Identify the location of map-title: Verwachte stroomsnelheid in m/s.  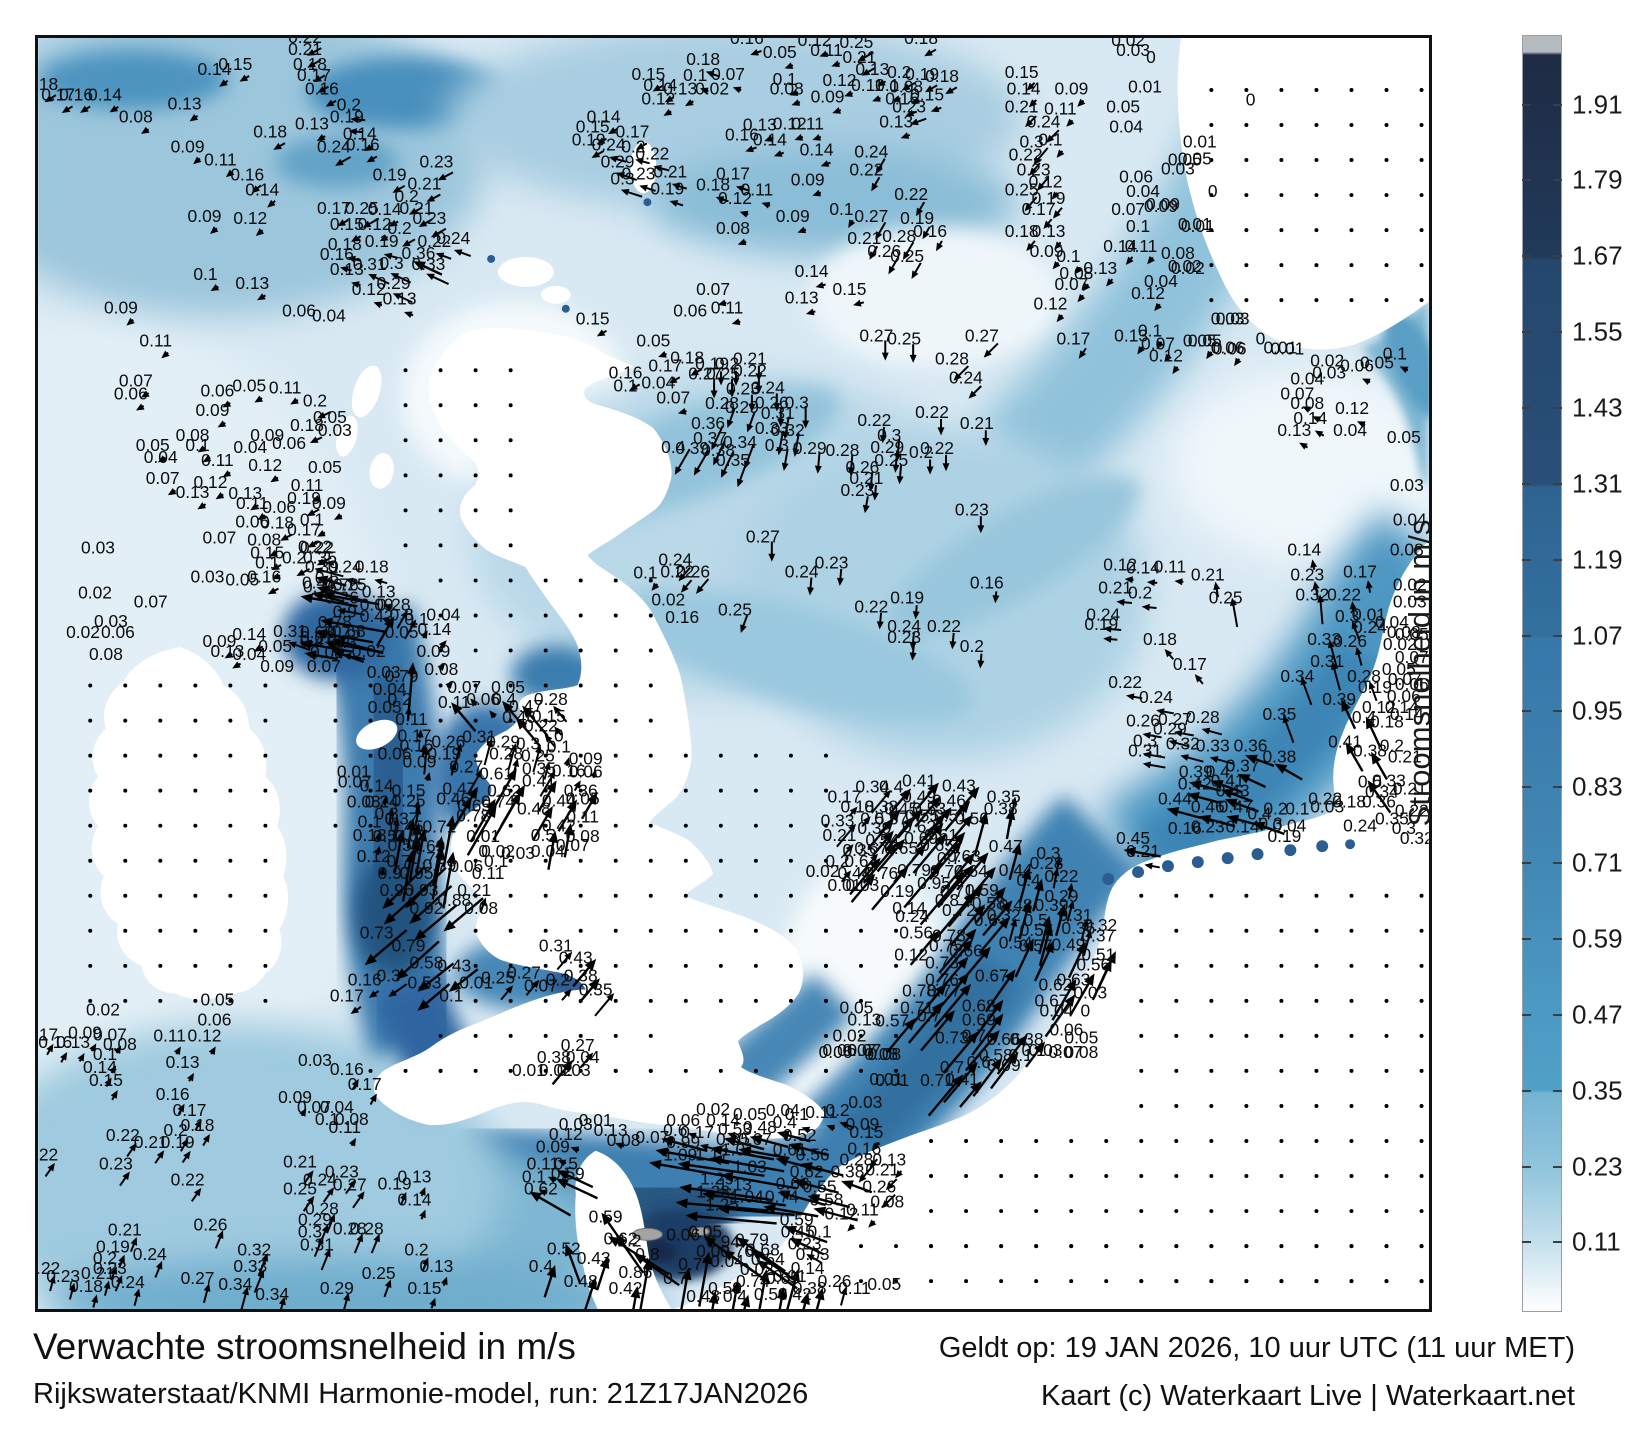
(304, 1346).